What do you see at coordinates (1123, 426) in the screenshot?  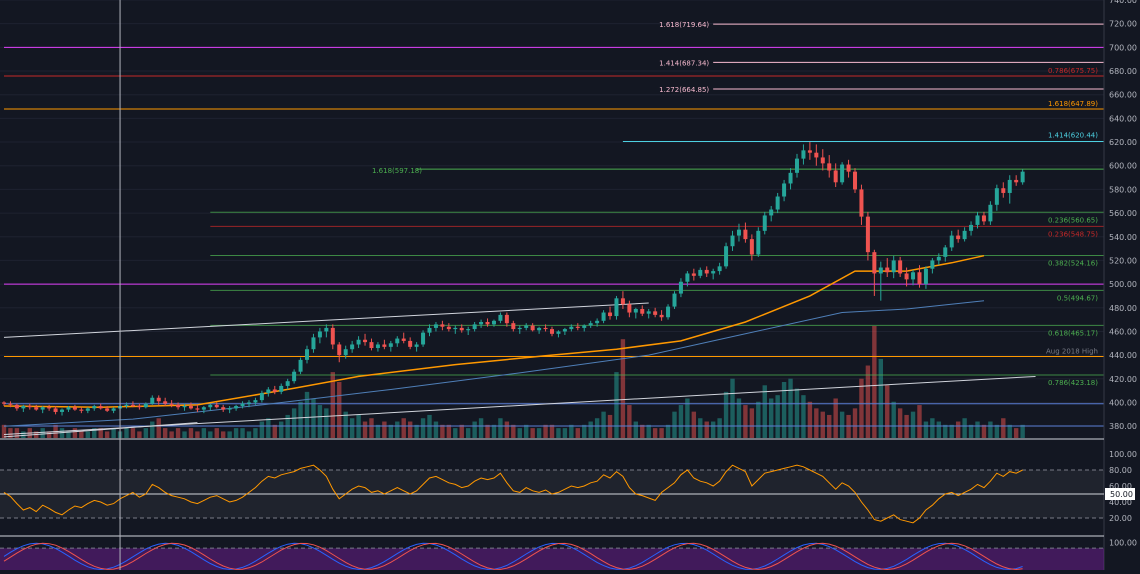 I see `price-tick-label: 380.00` at bounding box center [1123, 426].